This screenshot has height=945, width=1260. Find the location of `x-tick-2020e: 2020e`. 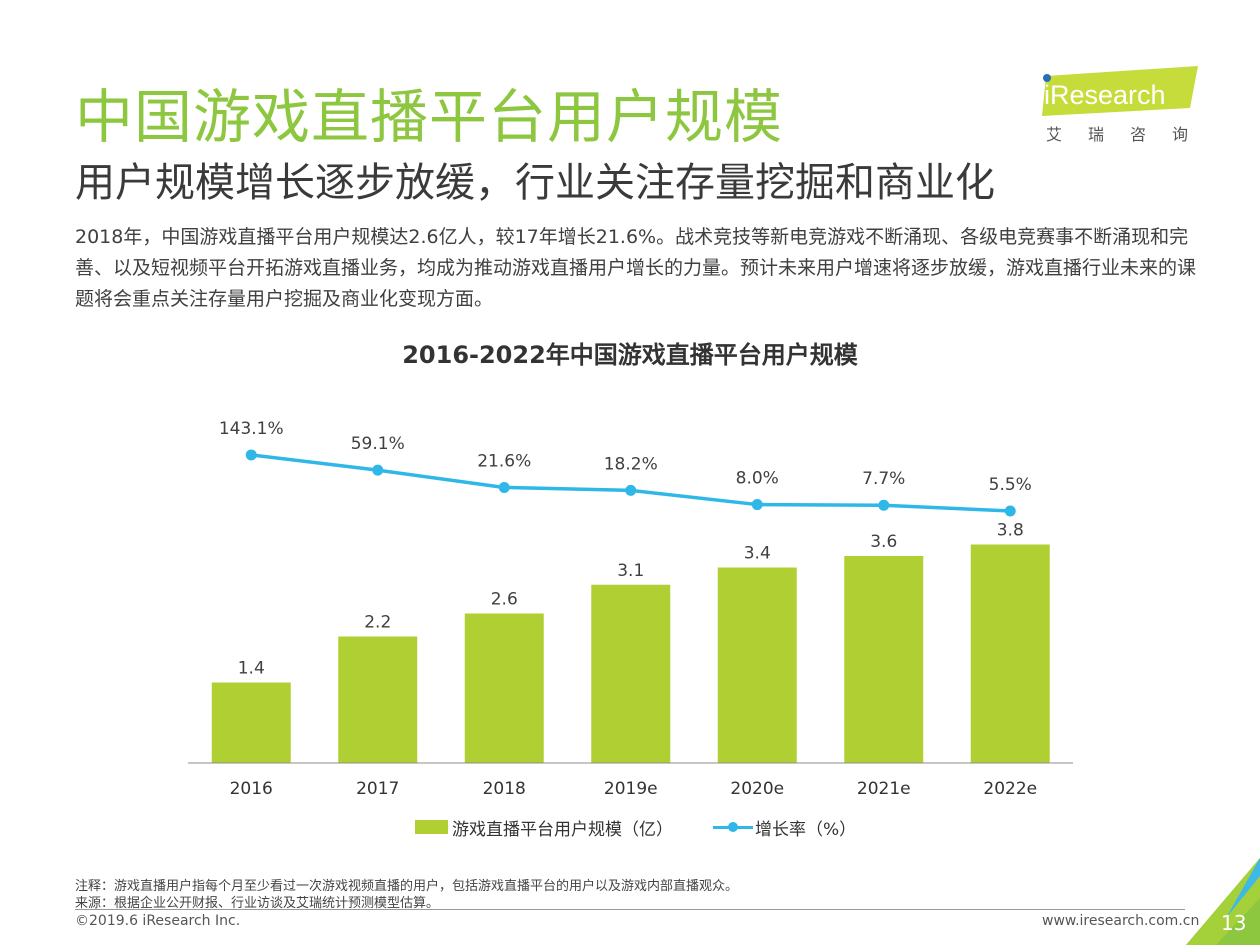

x-tick-2020e: 2020e is located at coordinates (757, 789).